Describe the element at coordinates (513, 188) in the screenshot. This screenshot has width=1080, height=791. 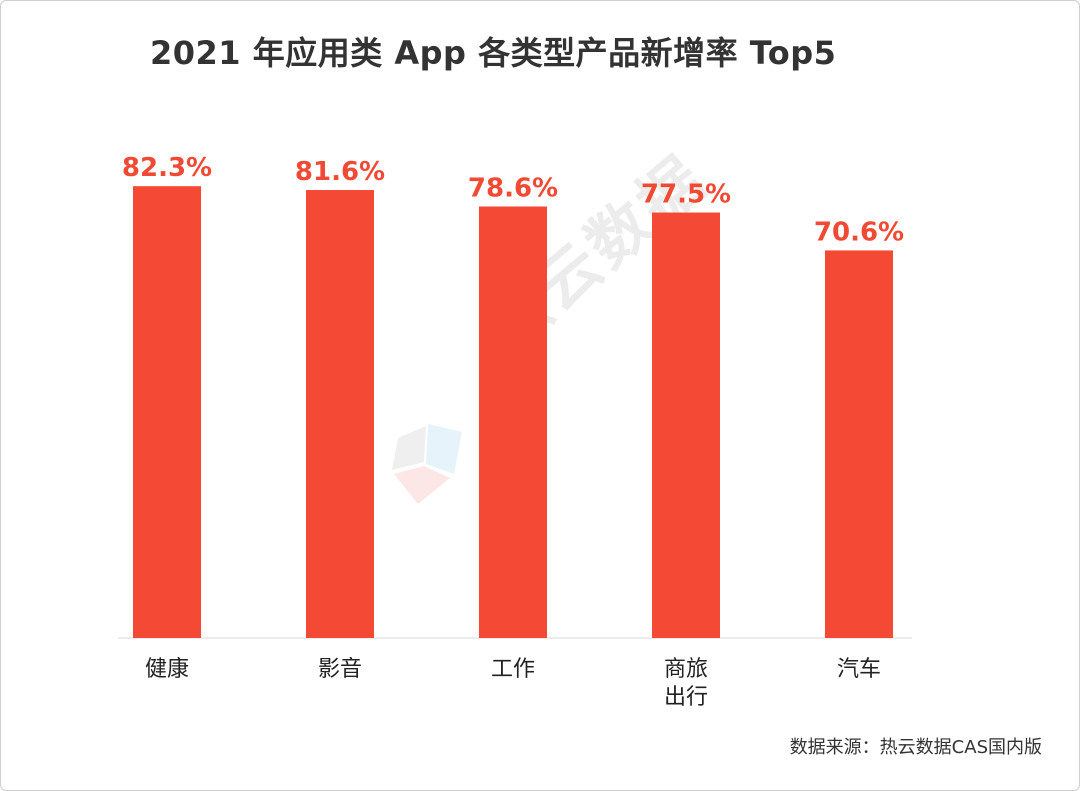
I see `value-label-3: 78.6%` at that location.